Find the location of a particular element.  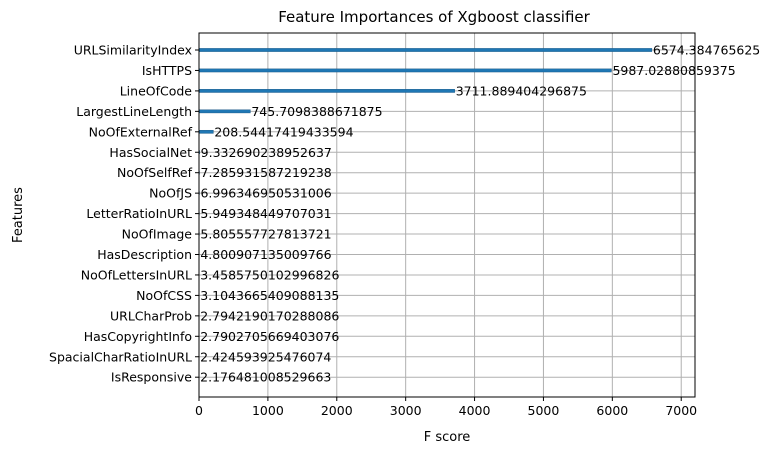

bar-value-label: 5.949348449707031 is located at coordinates (265, 213).